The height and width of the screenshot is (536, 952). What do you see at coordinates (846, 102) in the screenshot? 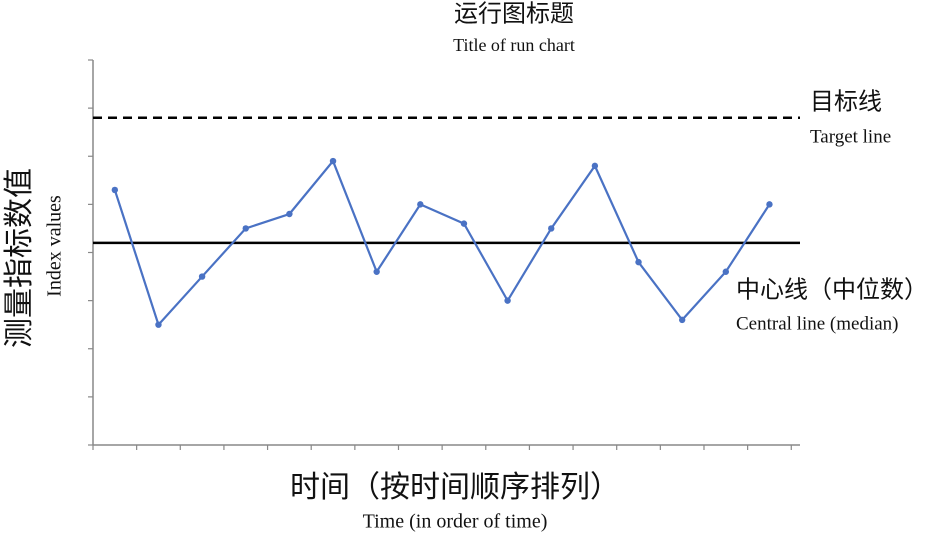
I see `reference-label: 目标线` at bounding box center [846, 102].